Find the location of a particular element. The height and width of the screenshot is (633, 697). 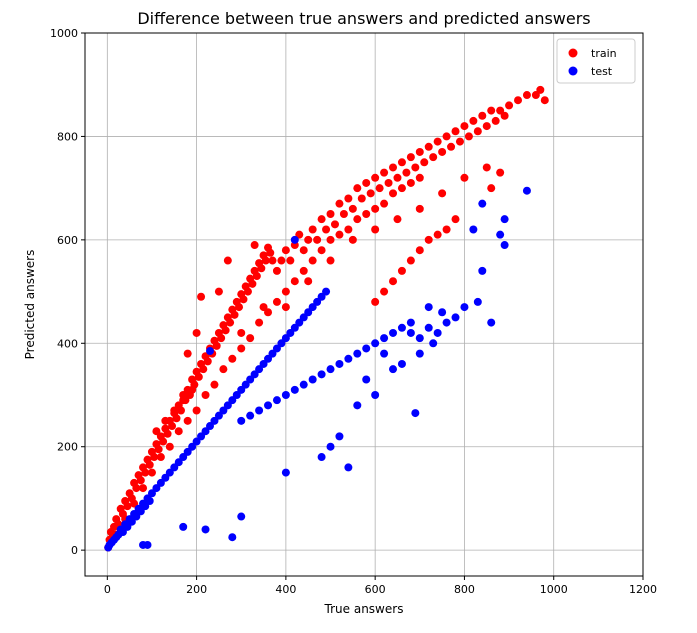

x-tick-label: 0 is located at coordinates (107, 589).